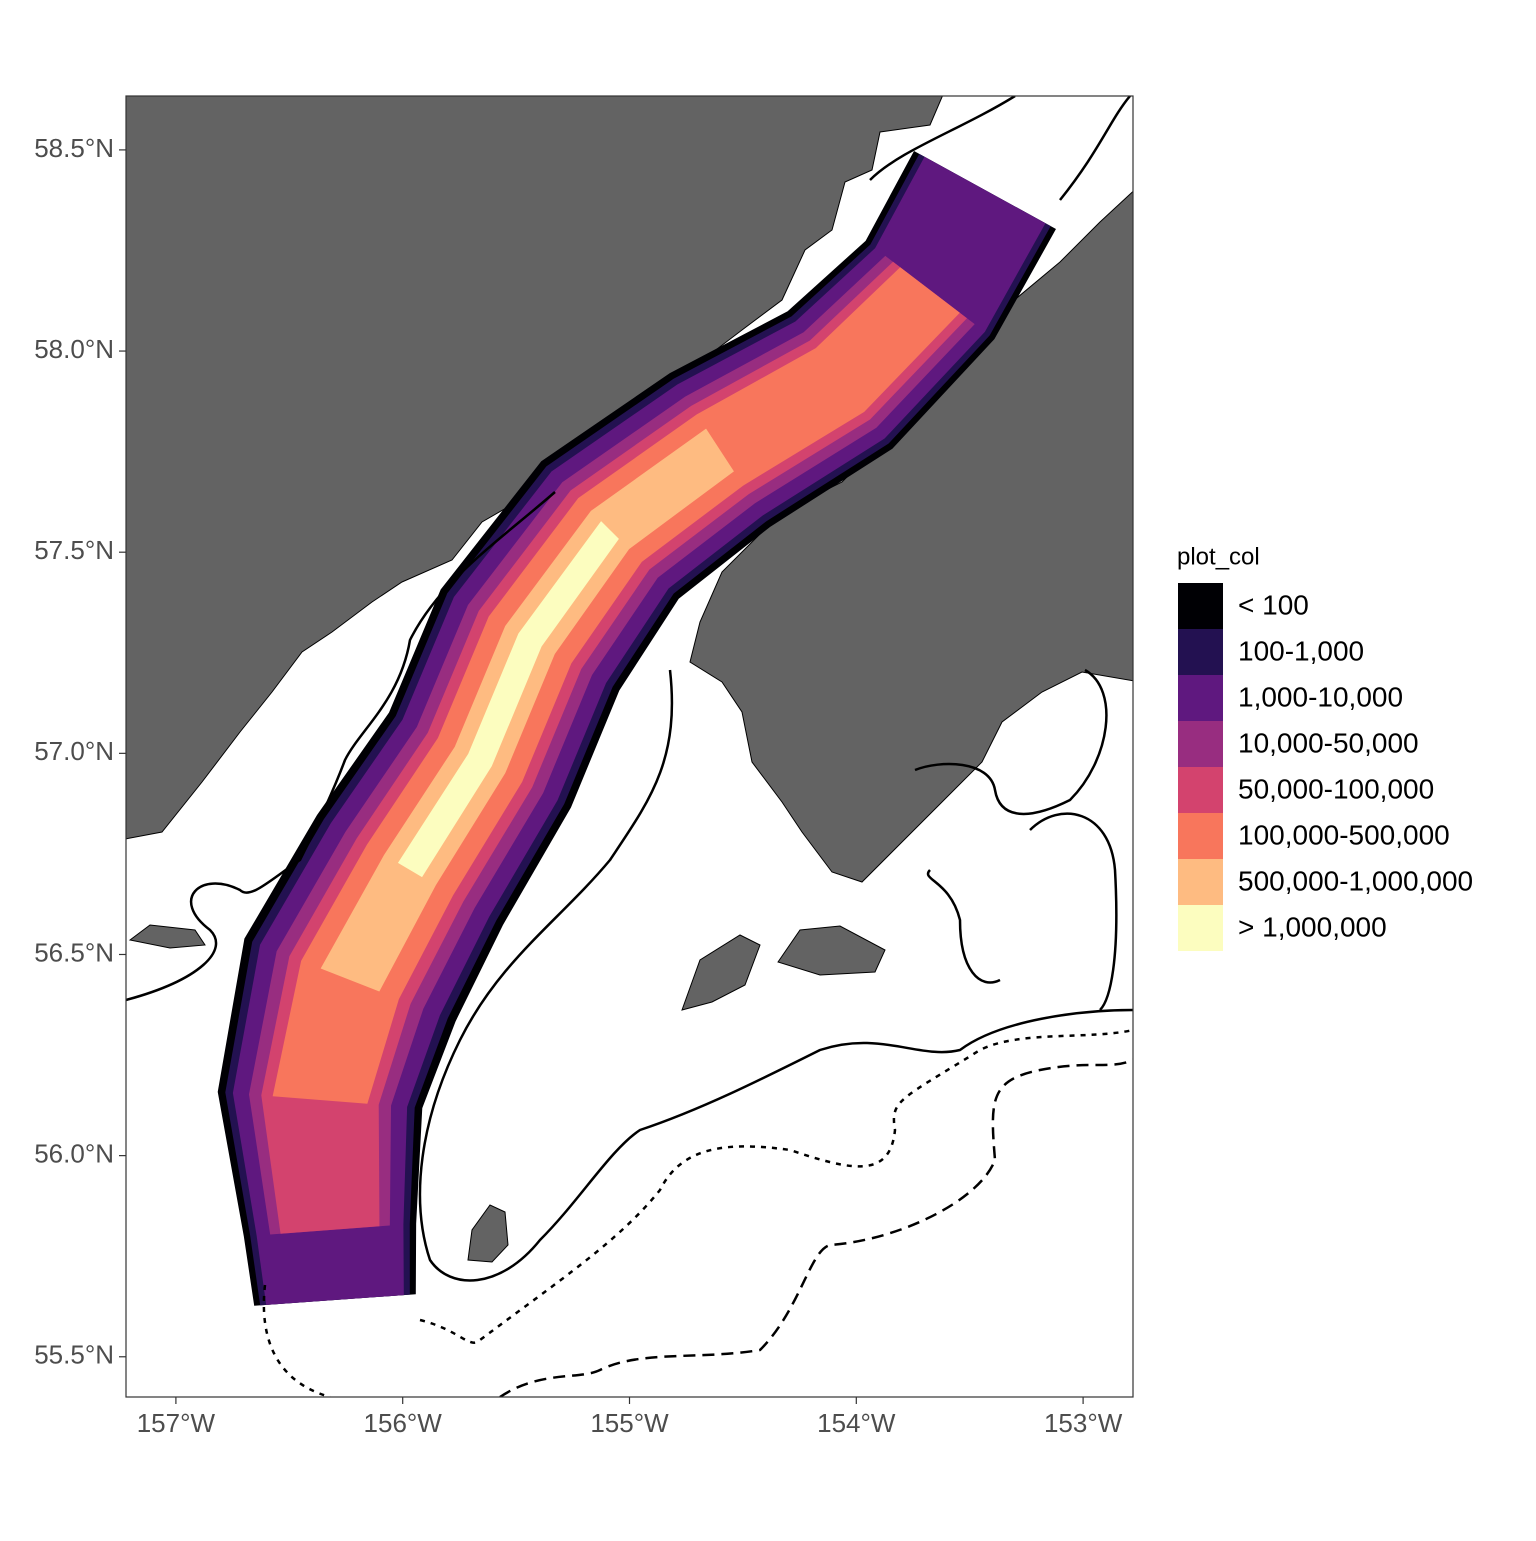 Image resolution: width=1536 pixels, height=1541 pixels. I want to click on survey-layer, so click(508, 699).